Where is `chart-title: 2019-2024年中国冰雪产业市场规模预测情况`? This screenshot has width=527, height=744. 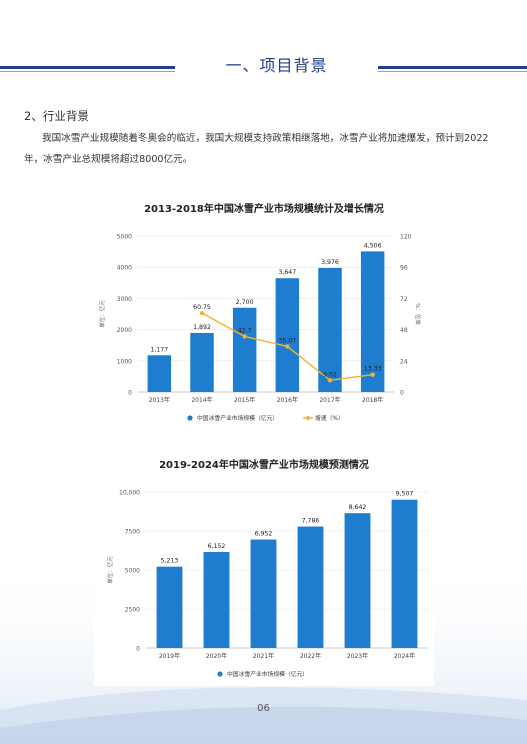
chart-title: 2019-2024年中国冰雪产业市场规模预测情况 is located at coordinates (264, 465).